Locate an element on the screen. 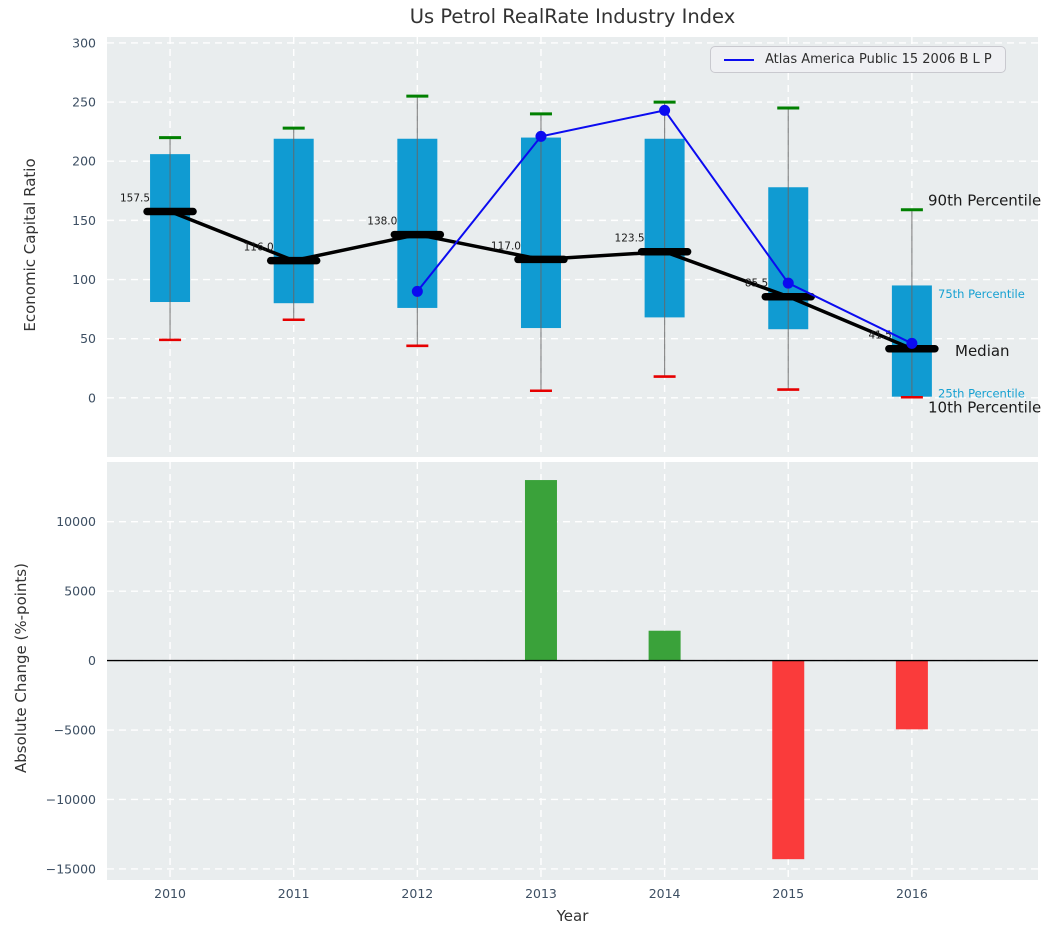 The height and width of the screenshot is (942, 1063). legend: Atlas America Public 15 2006 B L P is located at coordinates (858, 59).